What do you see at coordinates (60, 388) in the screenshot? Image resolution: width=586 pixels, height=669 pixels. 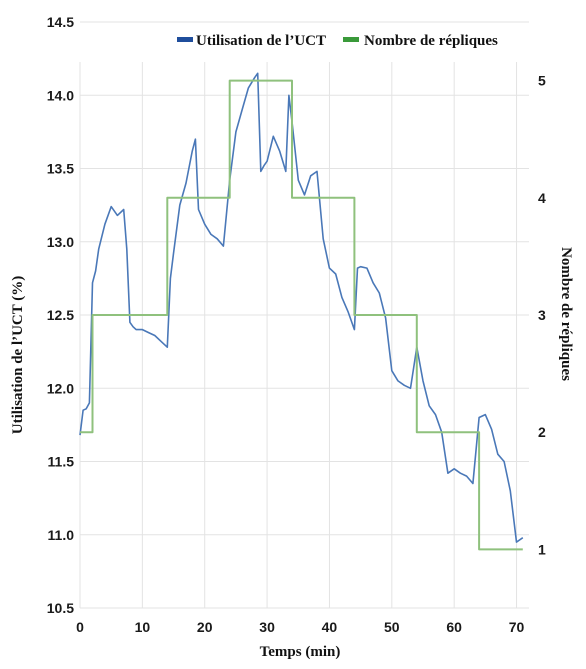 I see `y-left-tick-label: 12.0` at bounding box center [60, 388].